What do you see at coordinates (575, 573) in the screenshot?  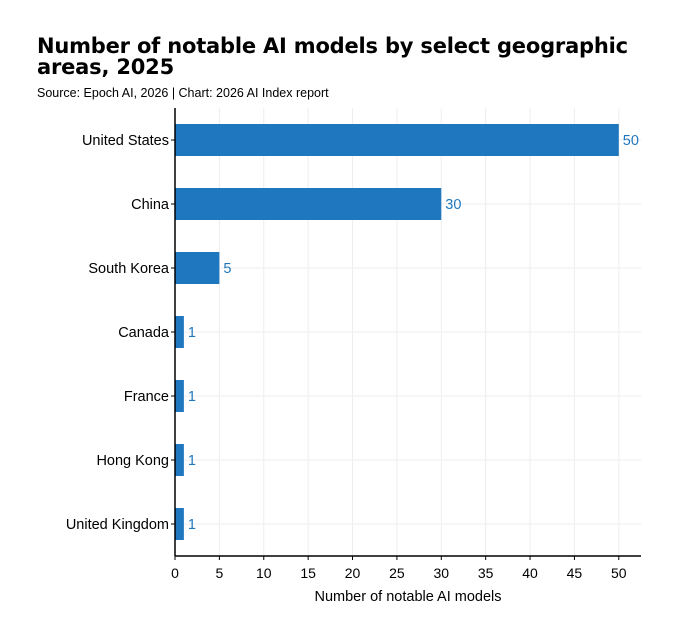 I see `x-tick-label: 45` at bounding box center [575, 573].